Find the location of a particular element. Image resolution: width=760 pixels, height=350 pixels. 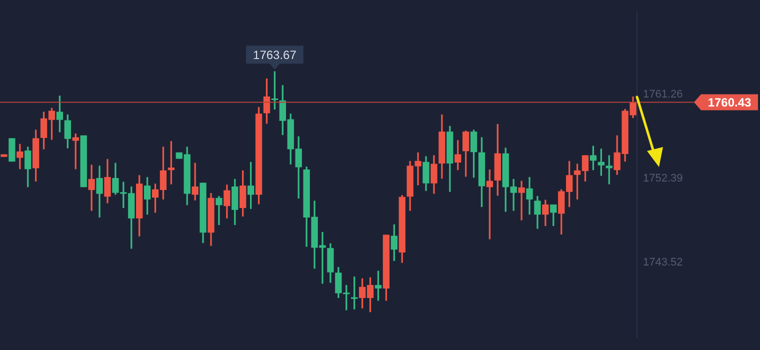

y-tick-label: 1761.26 is located at coordinates (663, 94).